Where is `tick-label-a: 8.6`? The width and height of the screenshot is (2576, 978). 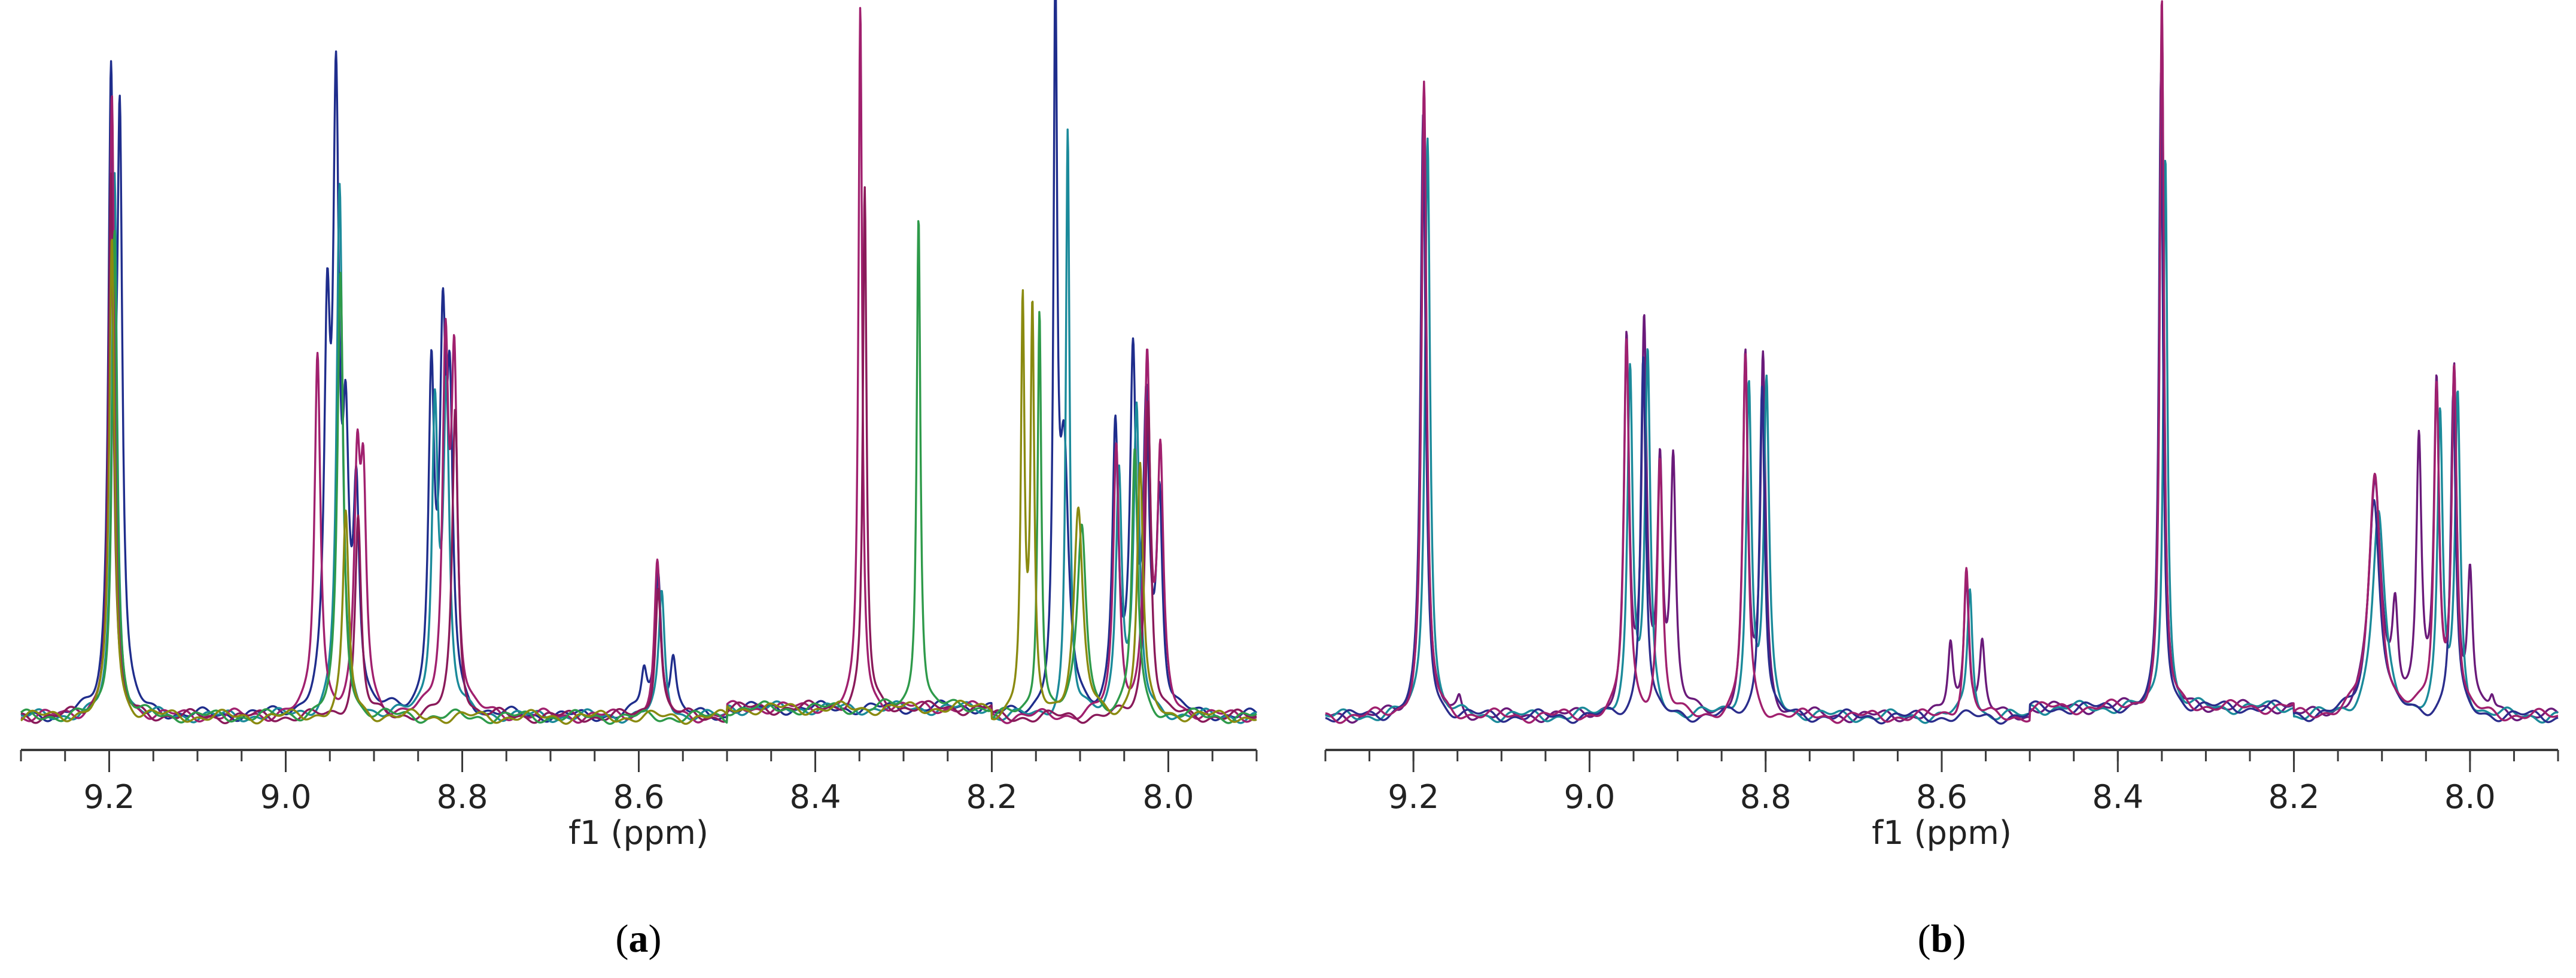
tick-label-a: 8.6 is located at coordinates (639, 797).